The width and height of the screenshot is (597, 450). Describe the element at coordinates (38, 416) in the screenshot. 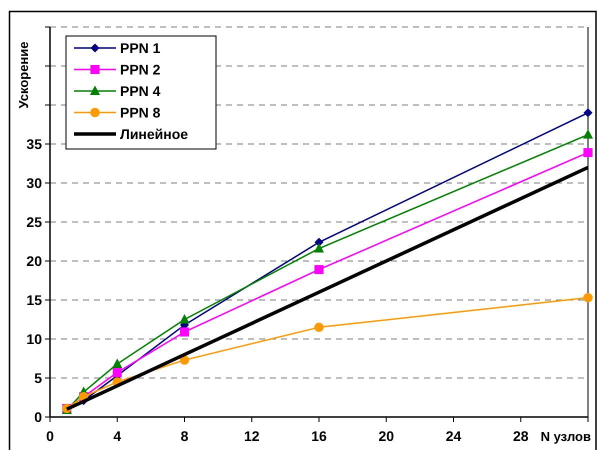

I see `y-tick-label: 0` at that location.